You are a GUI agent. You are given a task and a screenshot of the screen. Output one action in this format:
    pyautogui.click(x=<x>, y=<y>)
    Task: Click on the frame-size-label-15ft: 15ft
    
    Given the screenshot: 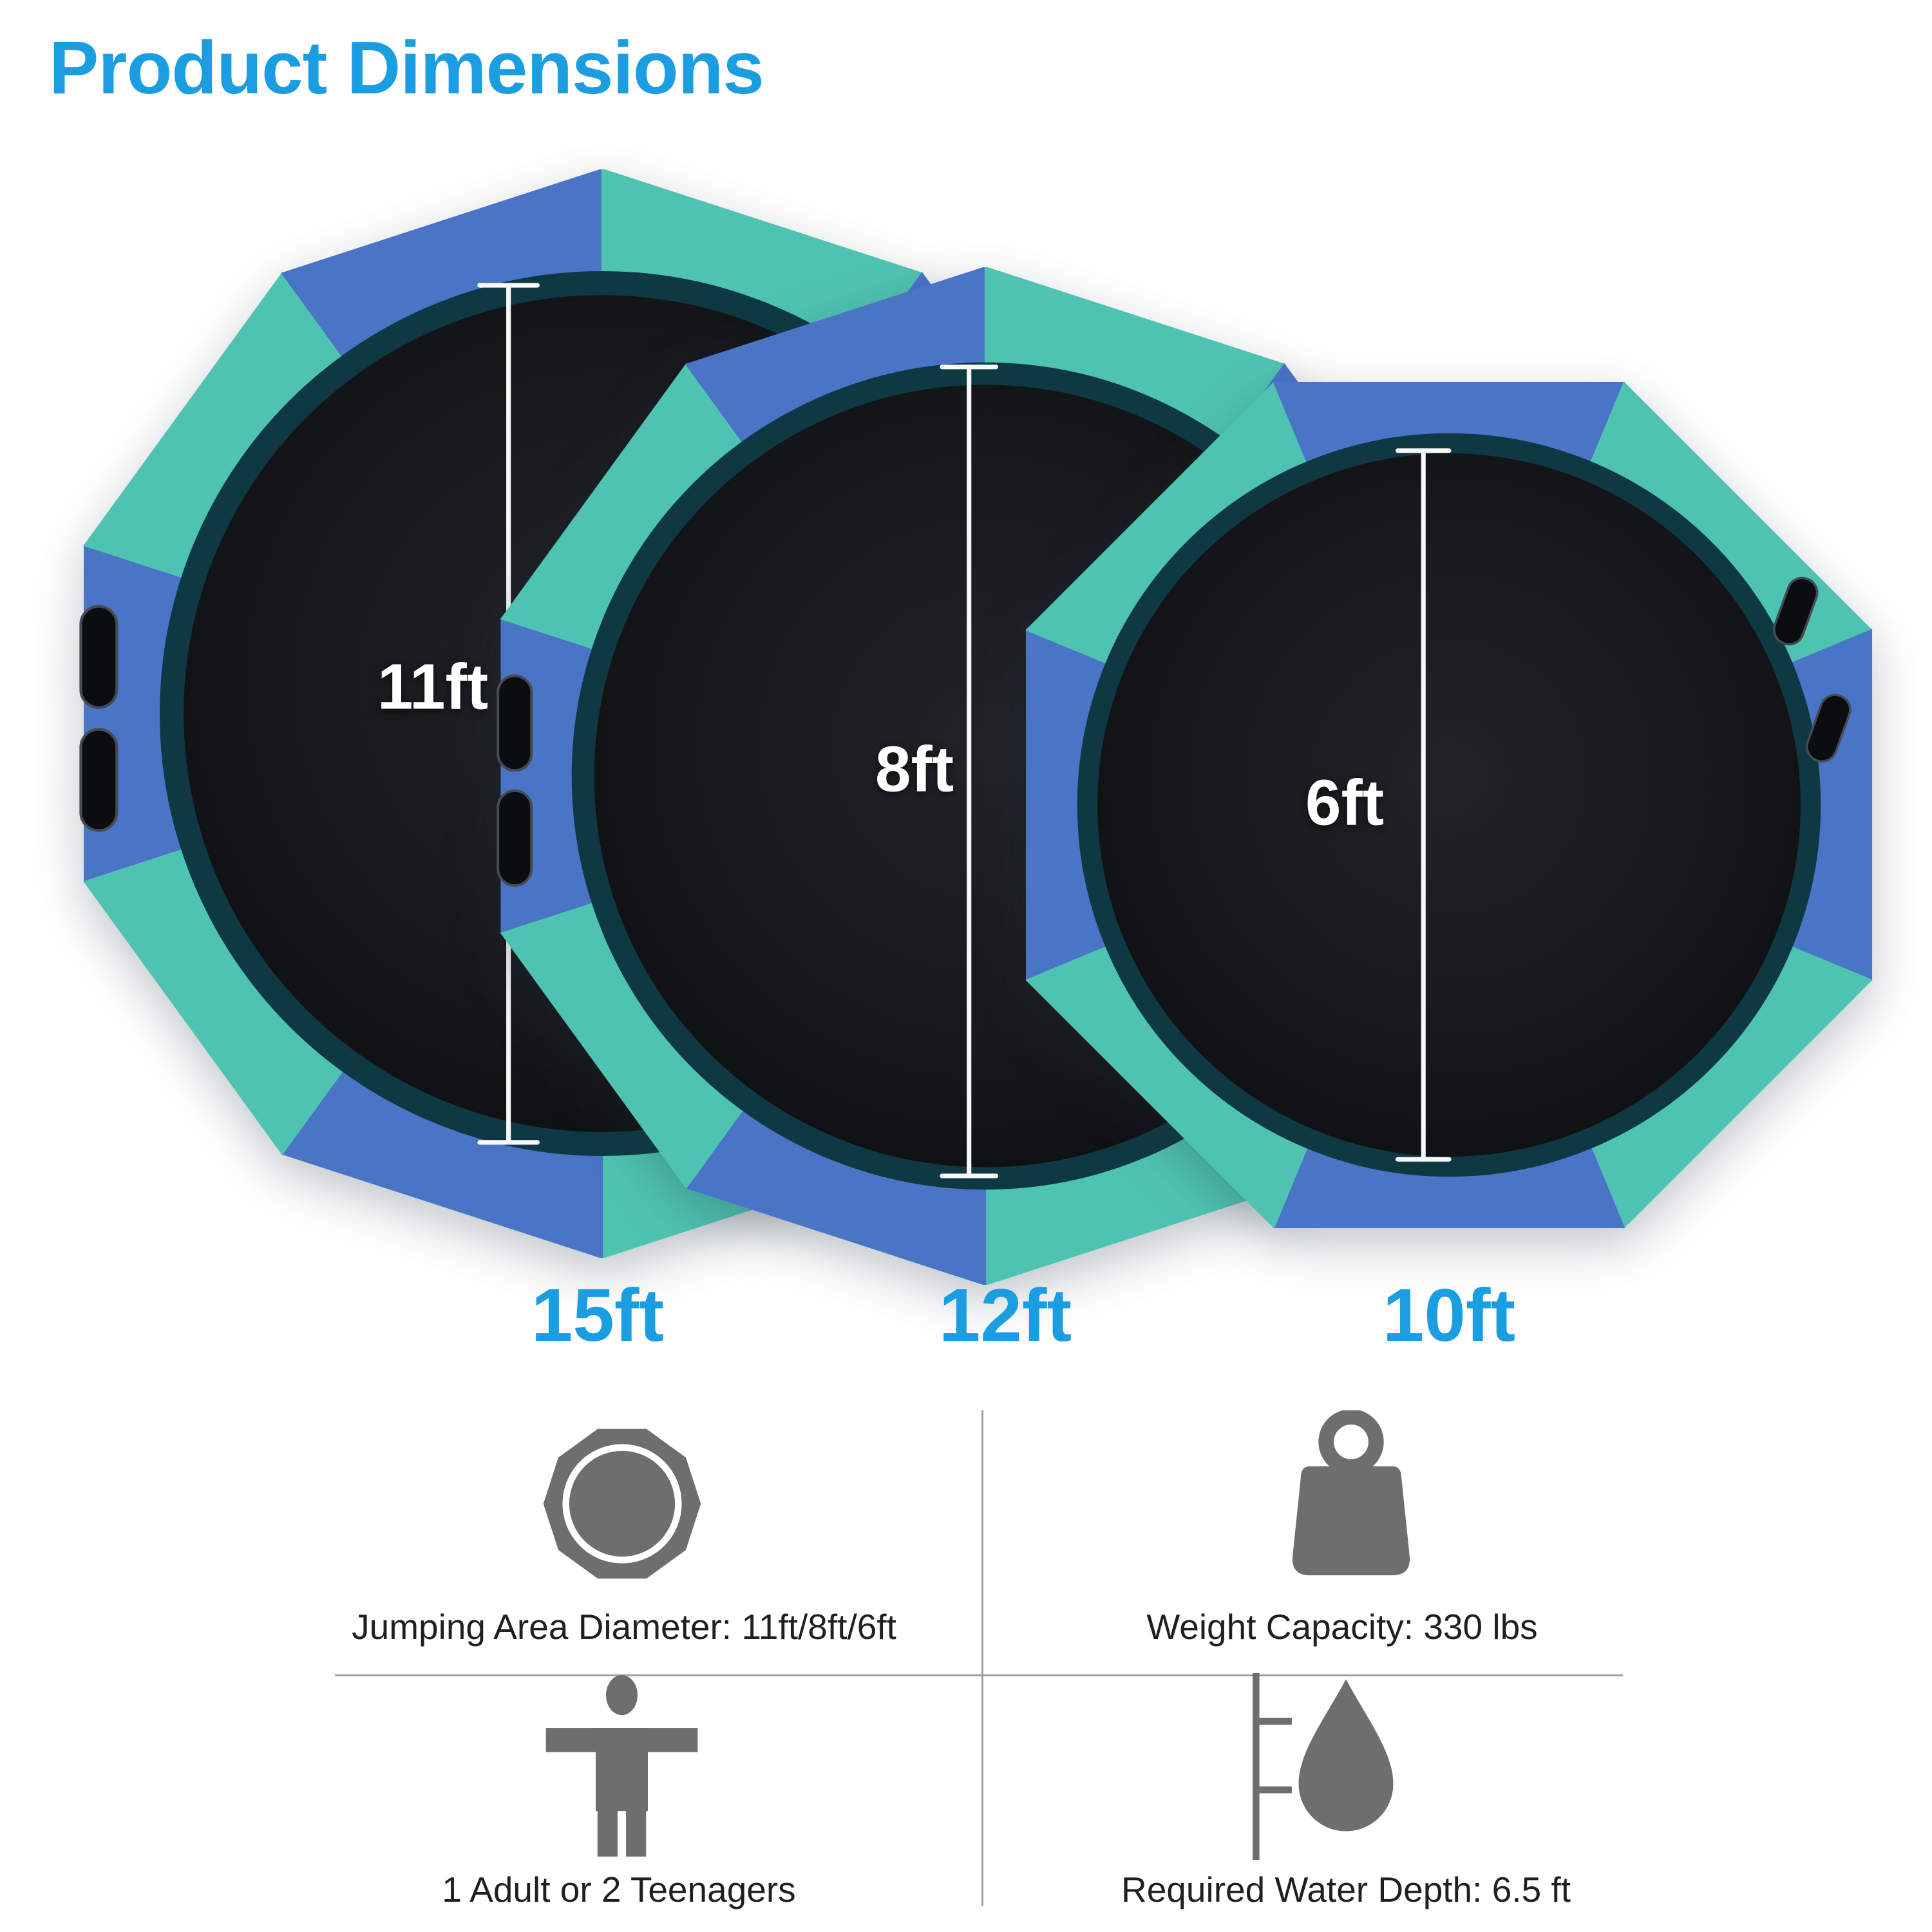 What is the action you would take?
    pyautogui.click(x=598, y=1315)
    